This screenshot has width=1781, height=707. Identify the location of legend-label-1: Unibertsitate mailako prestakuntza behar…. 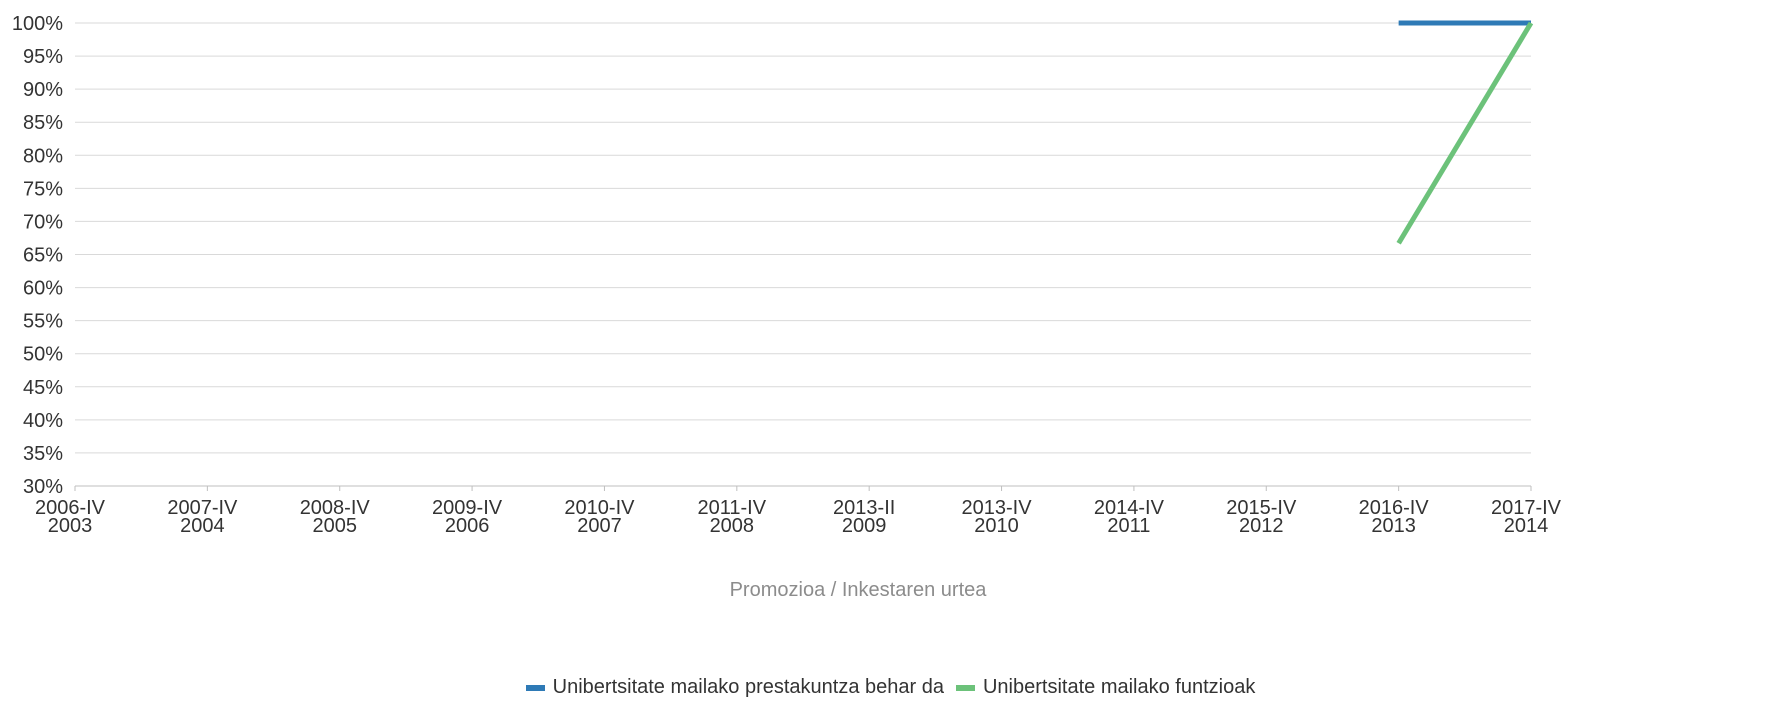
(748, 687).